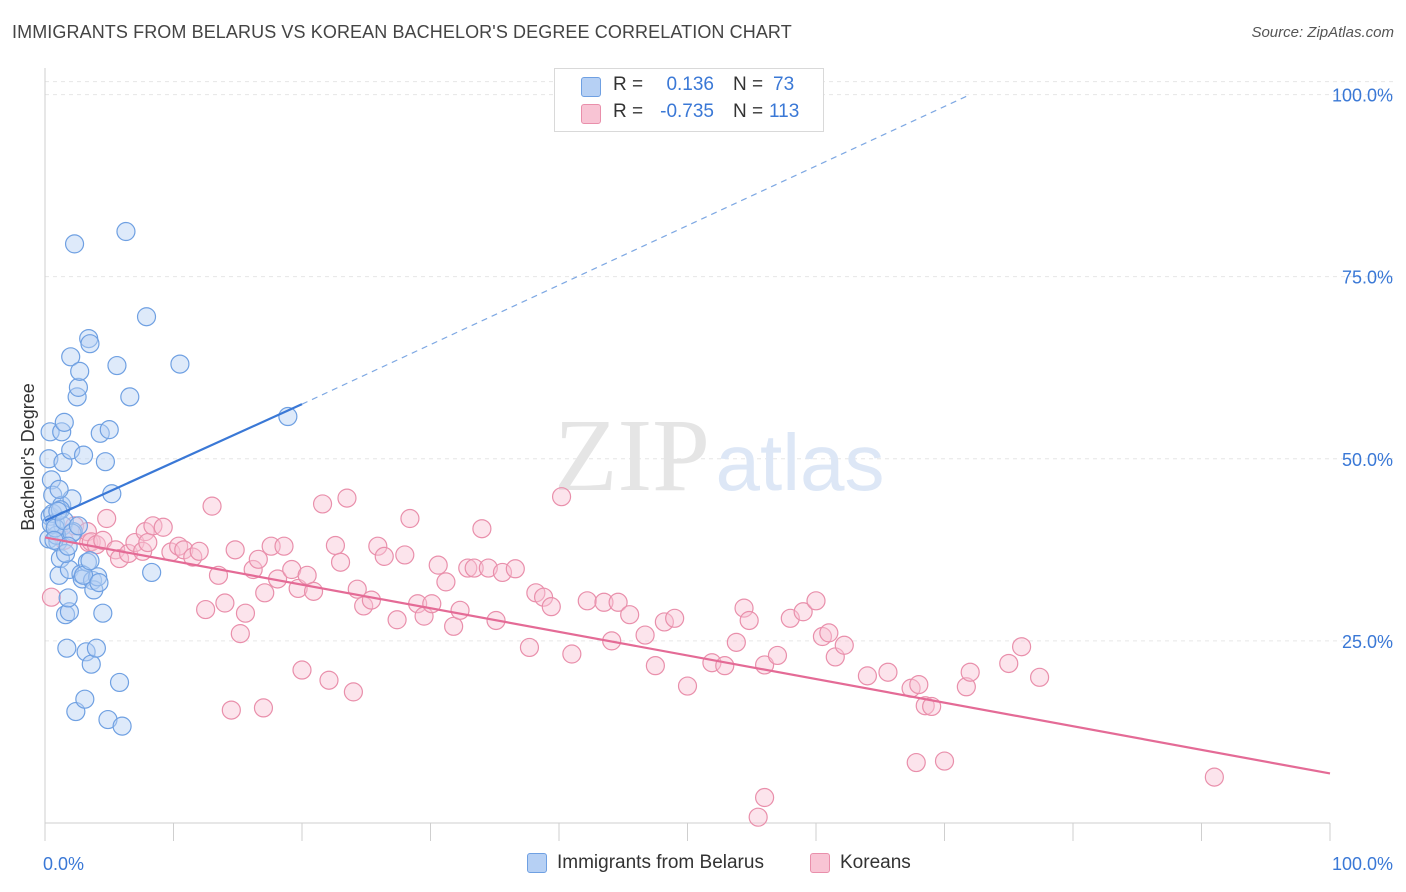  I want to click on r-label: R =, so click(628, 111).